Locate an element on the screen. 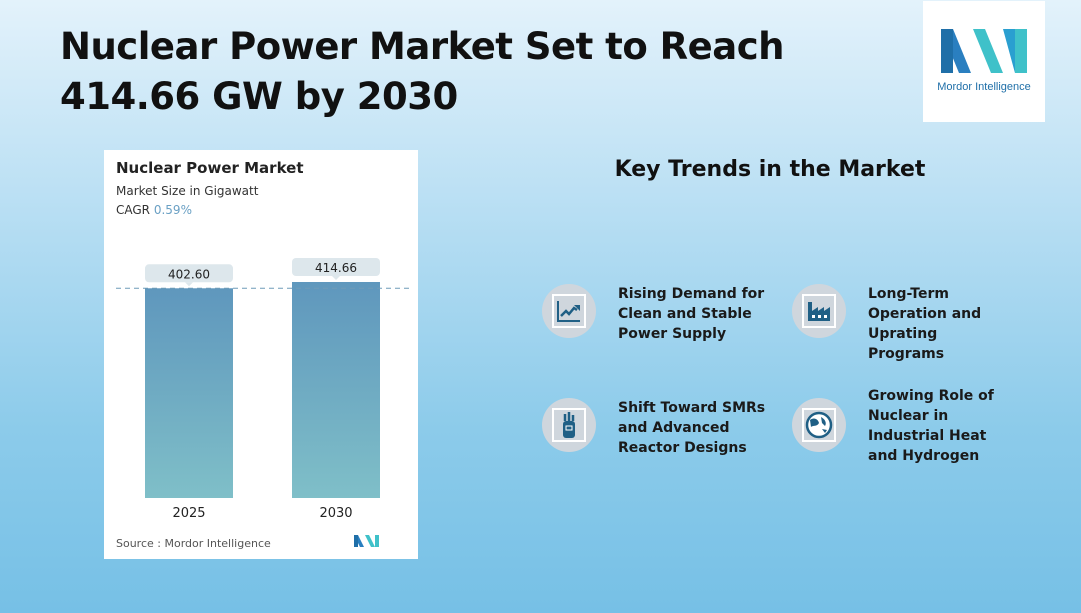 This screenshot has width=1081, height=613. data-label: 414.66 is located at coordinates (336, 268).